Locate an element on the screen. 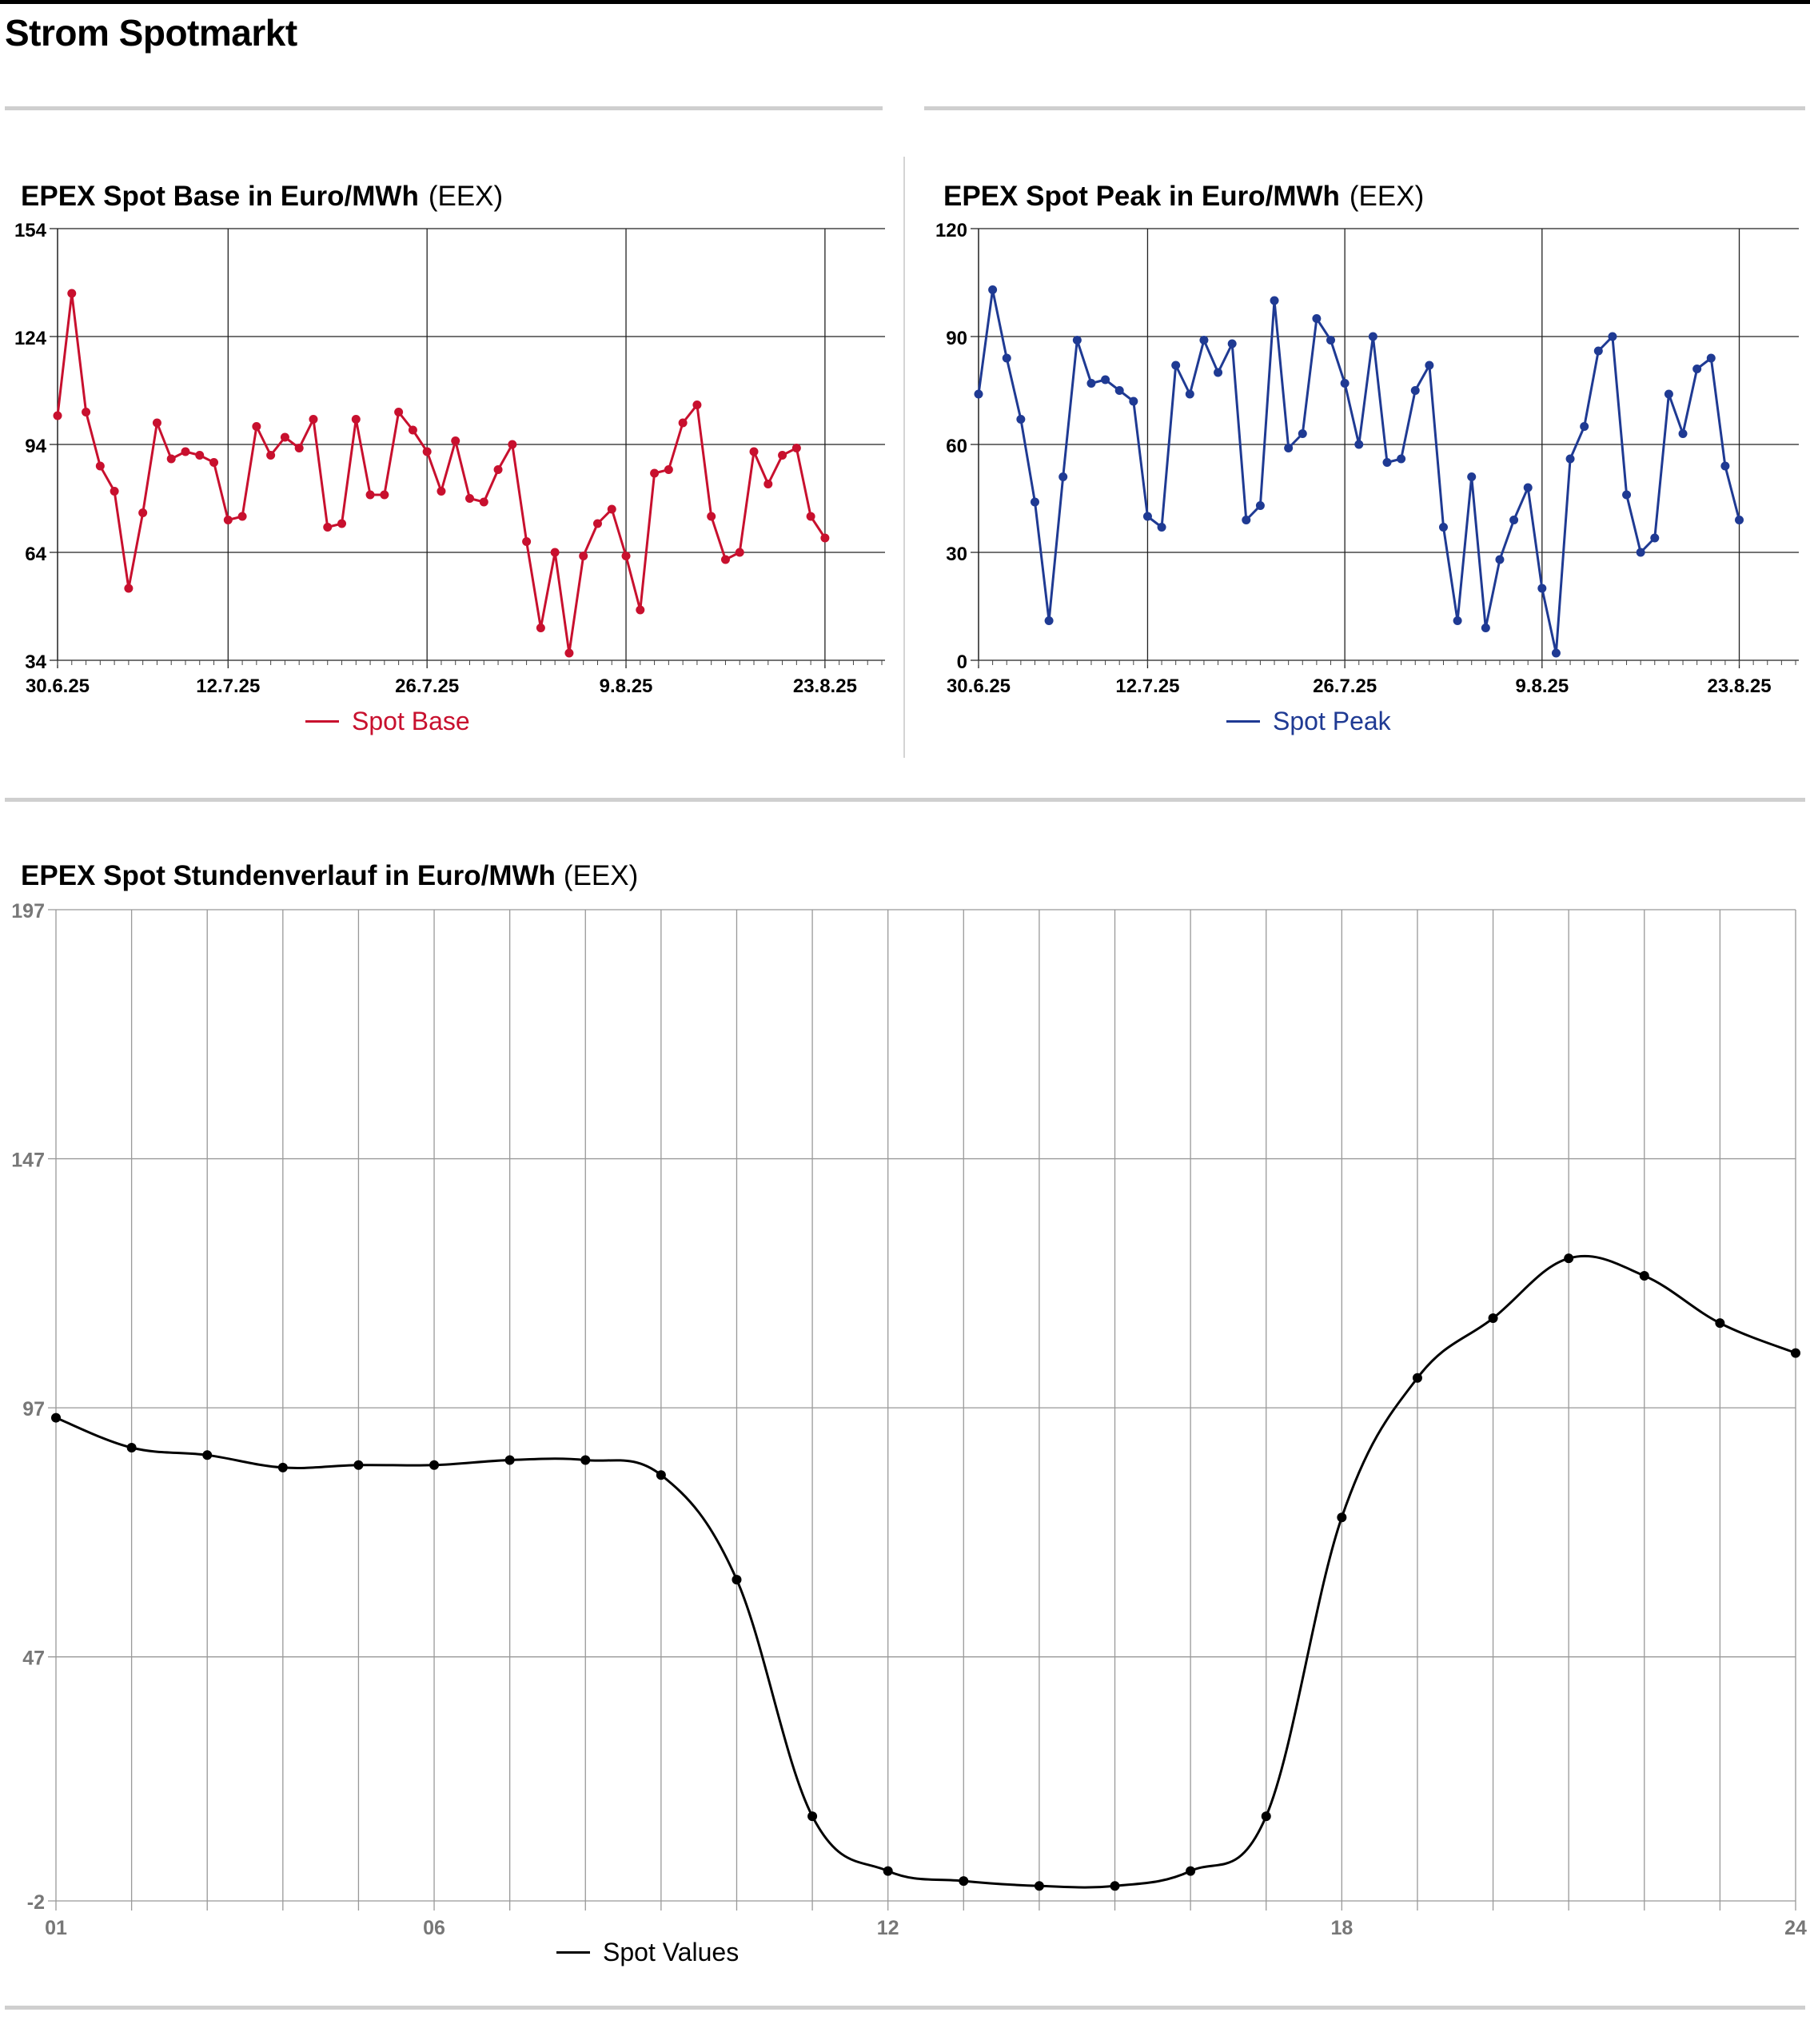 The width and height of the screenshot is (1810, 2044). base-y-tick-label: 94 is located at coordinates (35, 446).